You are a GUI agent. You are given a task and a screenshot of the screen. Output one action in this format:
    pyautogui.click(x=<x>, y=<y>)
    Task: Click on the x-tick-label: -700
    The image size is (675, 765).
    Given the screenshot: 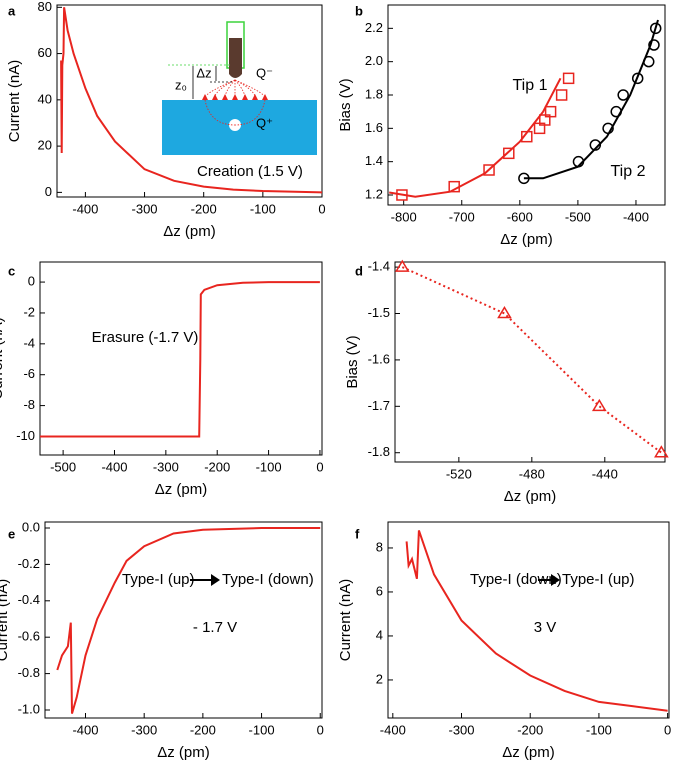 What is the action you would take?
    pyautogui.click(x=462, y=216)
    